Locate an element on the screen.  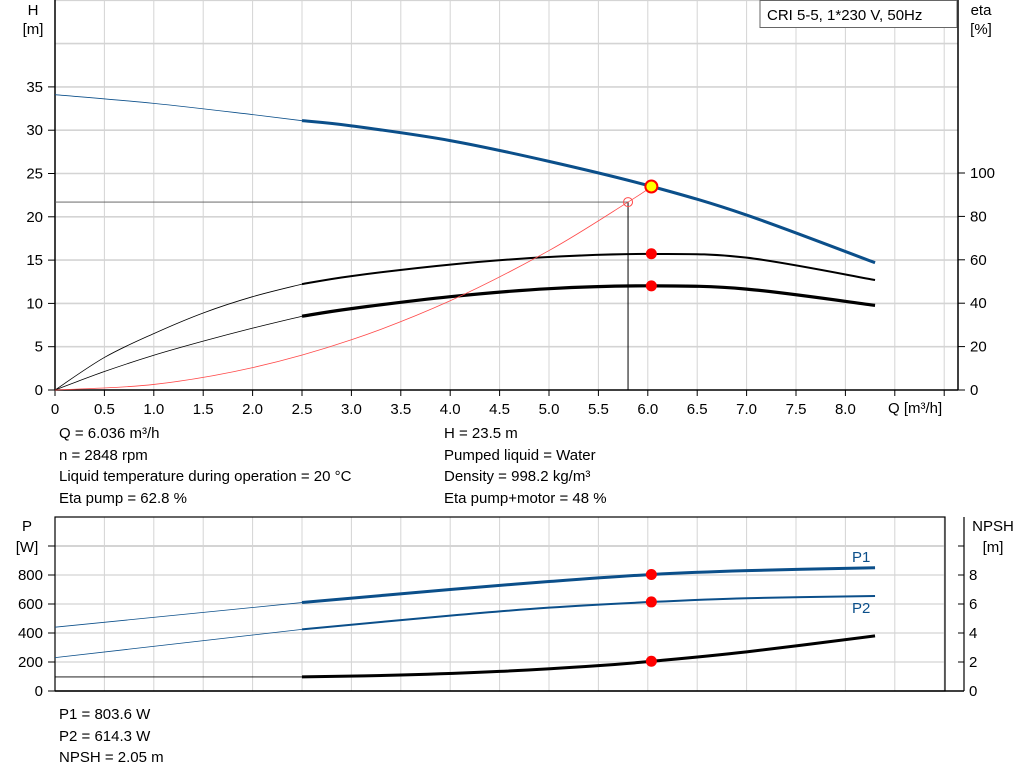
p1-marker is located at coordinates (651, 574).